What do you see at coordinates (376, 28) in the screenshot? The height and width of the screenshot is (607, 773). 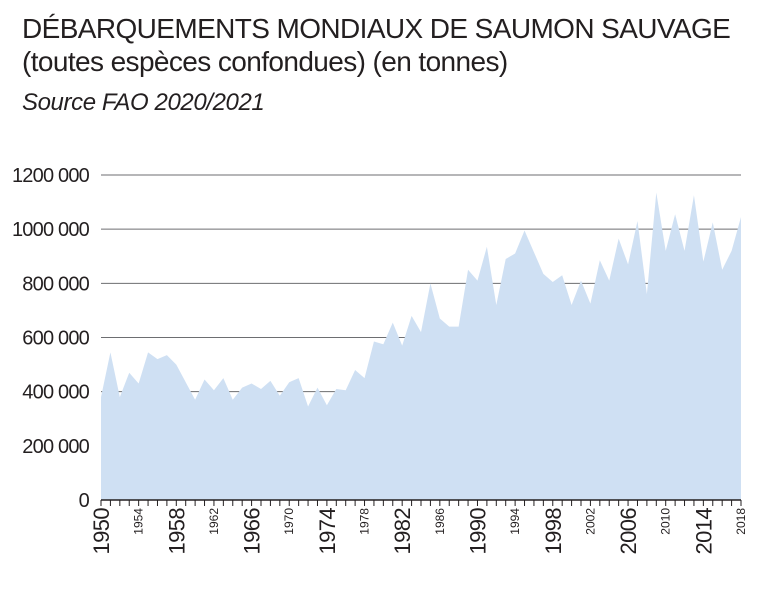 I see `chart-title-line-1: DÉBARQUEMENTS MONDIAUX DE SAUMON SAUVAGE` at bounding box center [376, 28].